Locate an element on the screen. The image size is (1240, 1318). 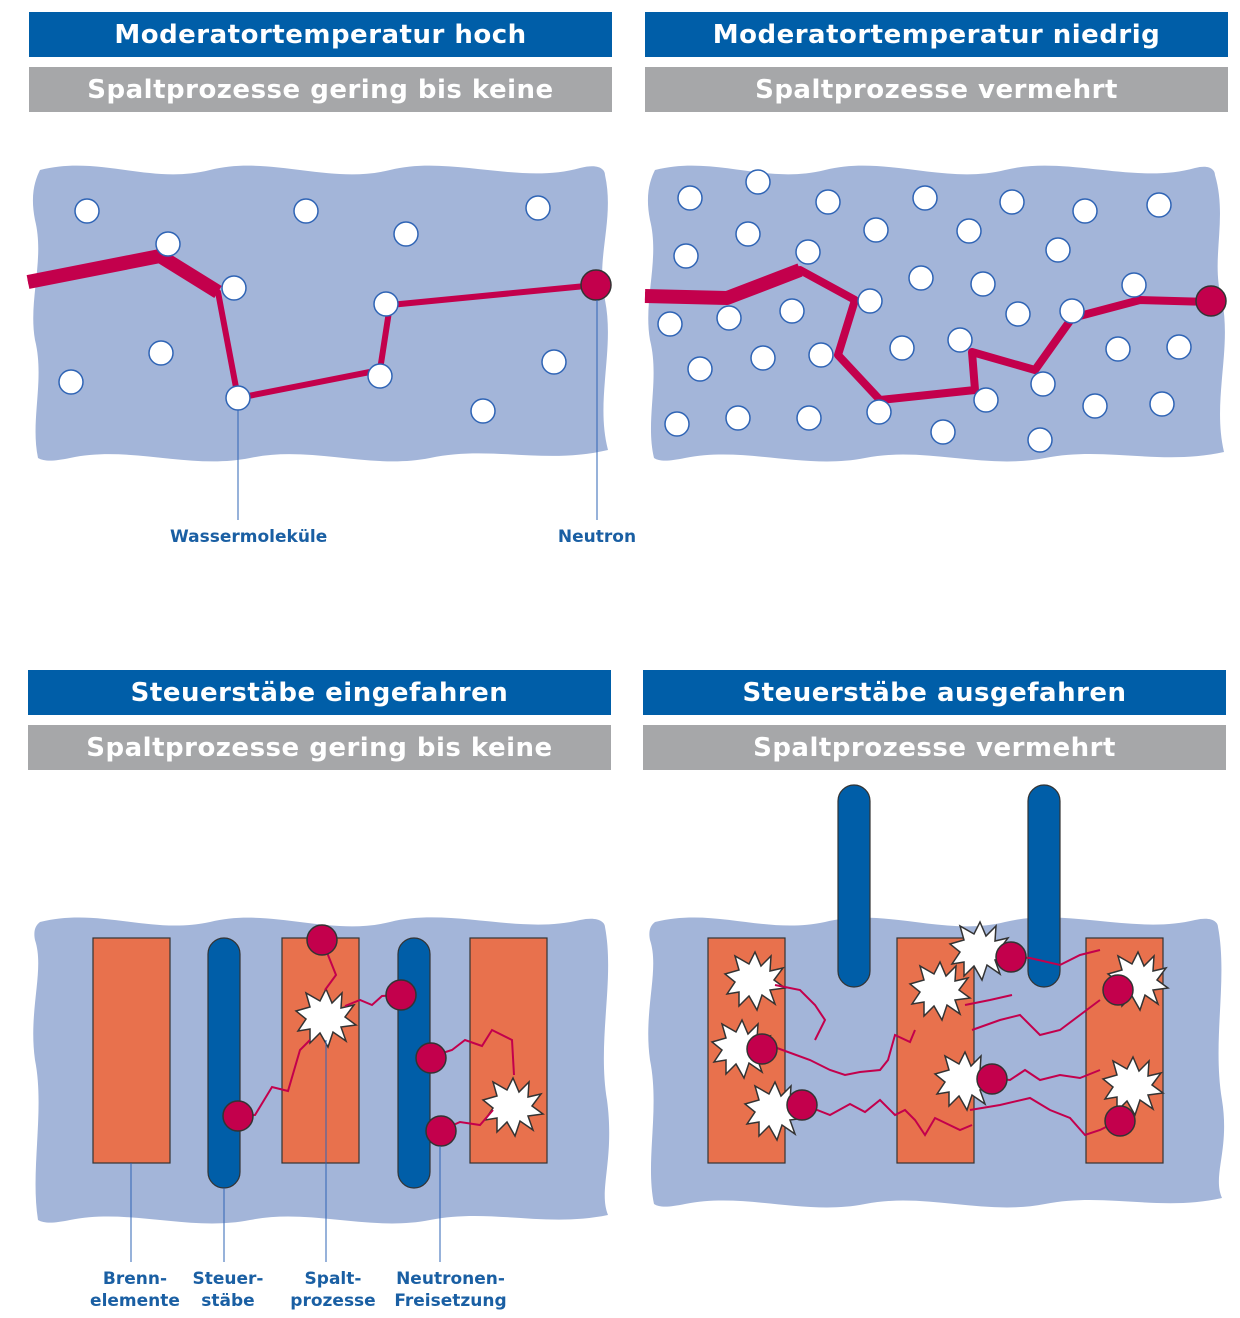
label-release-line-2: Freisetzung is located at coordinates (450, 1301).